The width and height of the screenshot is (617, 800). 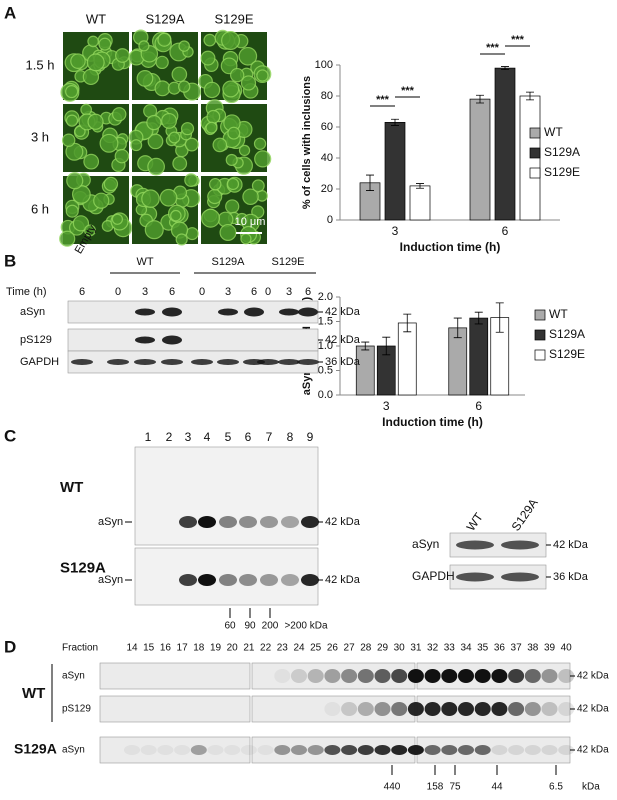 I want to click on marker-label: 158, so click(x=435, y=787).